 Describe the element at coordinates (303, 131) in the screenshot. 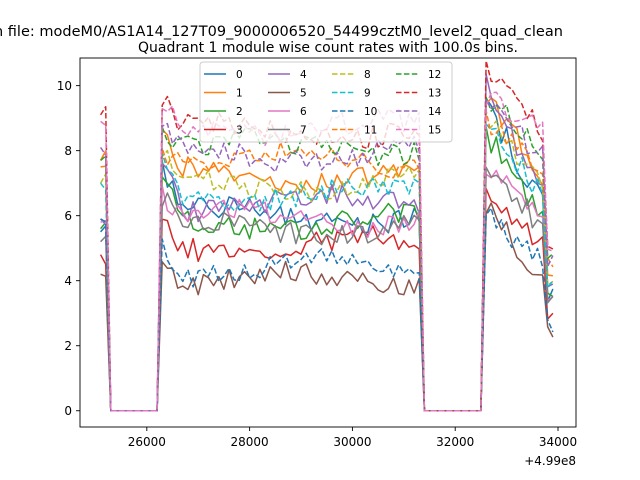

I see `legend-label-7: 7` at that location.